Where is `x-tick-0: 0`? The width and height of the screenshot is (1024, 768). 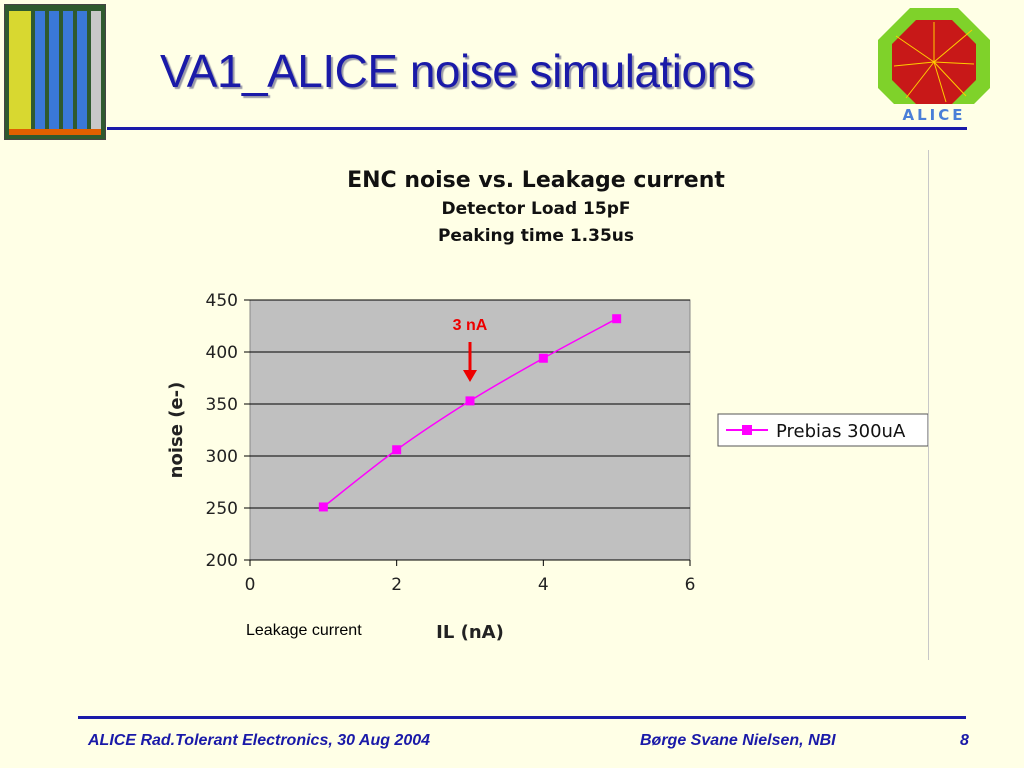 x-tick-0: 0 is located at coordinates (250, 585).